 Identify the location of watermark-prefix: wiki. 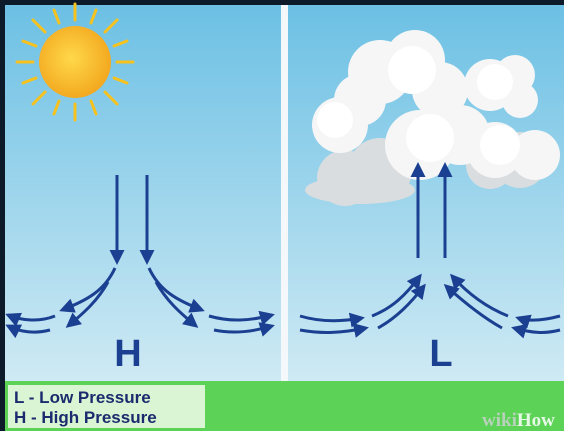
(499, 420).